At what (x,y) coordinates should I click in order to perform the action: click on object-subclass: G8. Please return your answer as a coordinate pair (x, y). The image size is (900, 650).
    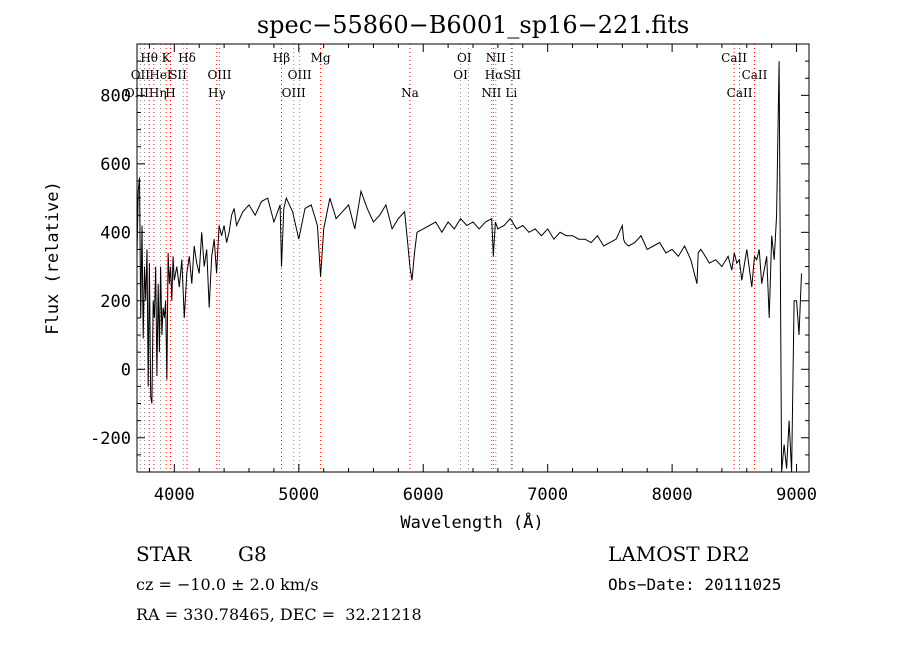
    Looking at the image, I should click on (252, 554).